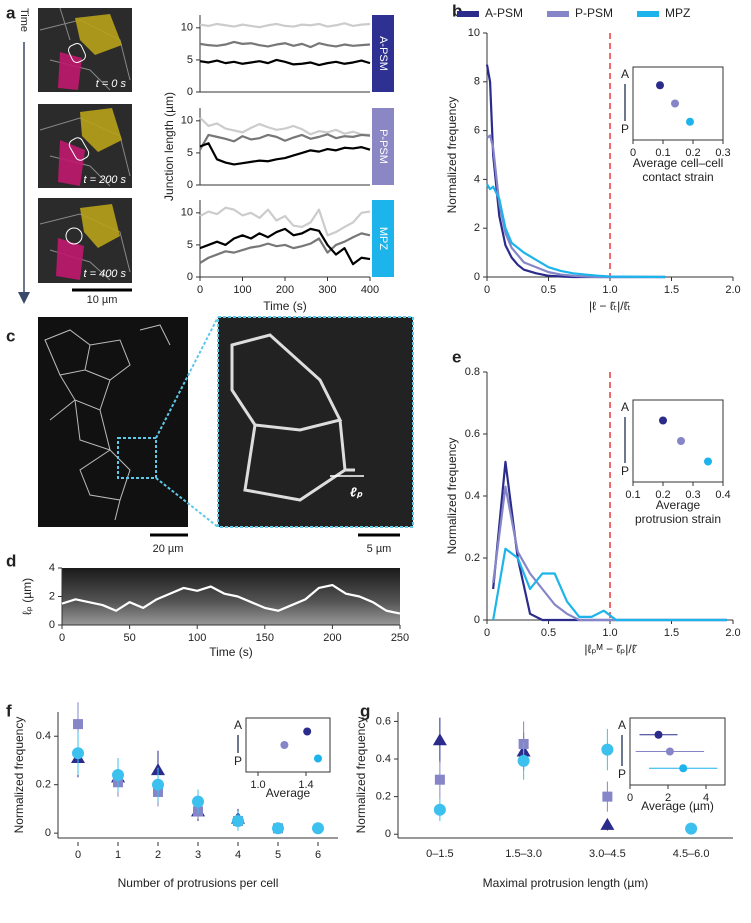 The image size is (751, 923). Describe the element at coordinates (456, 356) in the screenshot. I see `panel-label: e` at that location.